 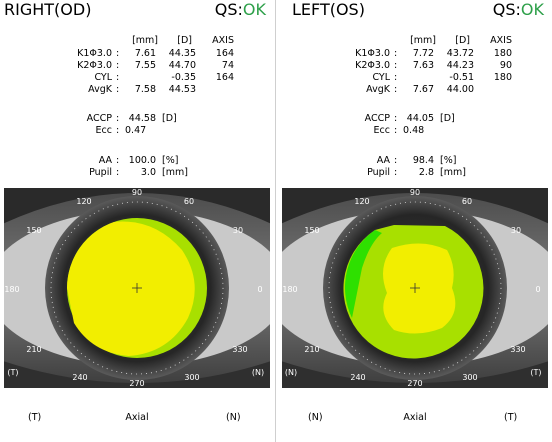 I want to click on k2-d: 44.70, so click(x=182, y=65).